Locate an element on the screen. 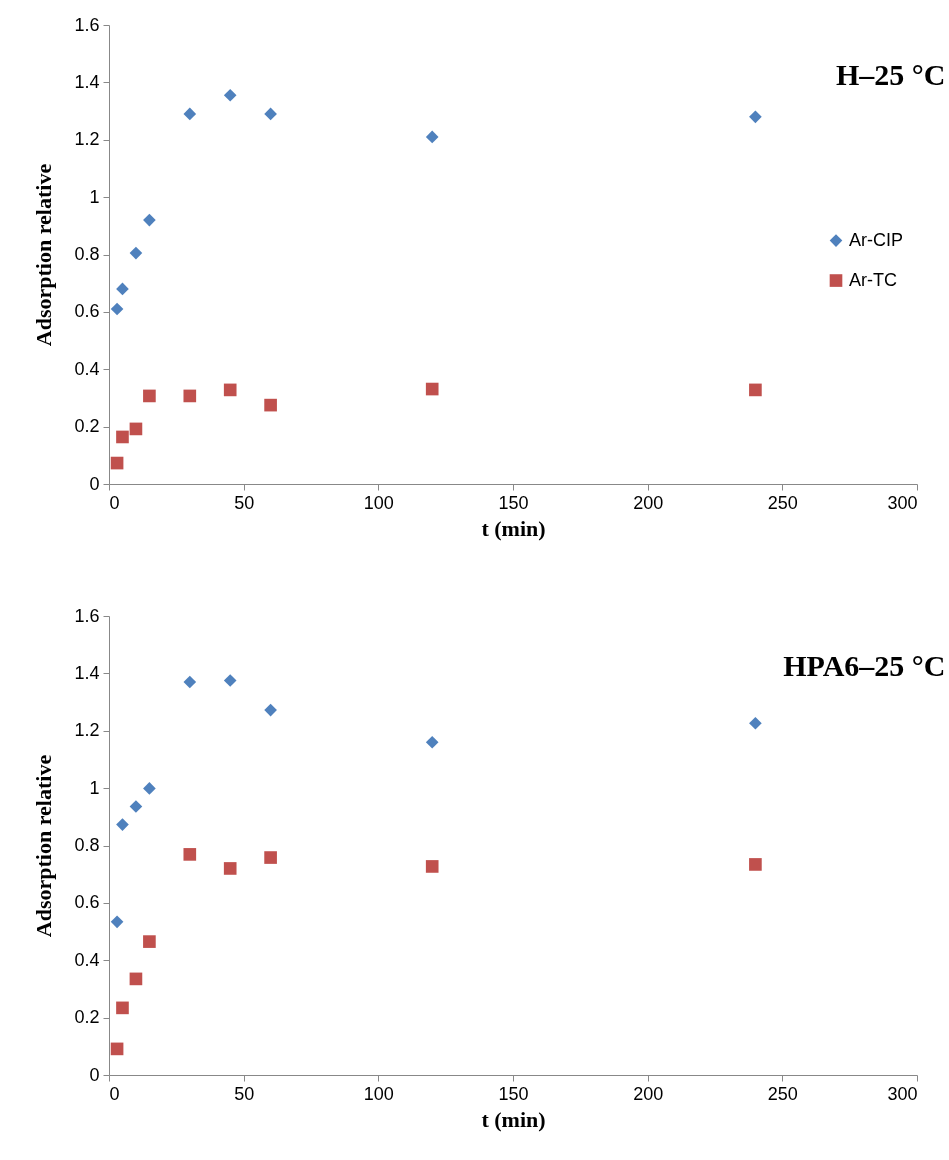 The height and width of the screenshot is (1160, 949). text: H–25 °C is located at coordinates (891, 74).